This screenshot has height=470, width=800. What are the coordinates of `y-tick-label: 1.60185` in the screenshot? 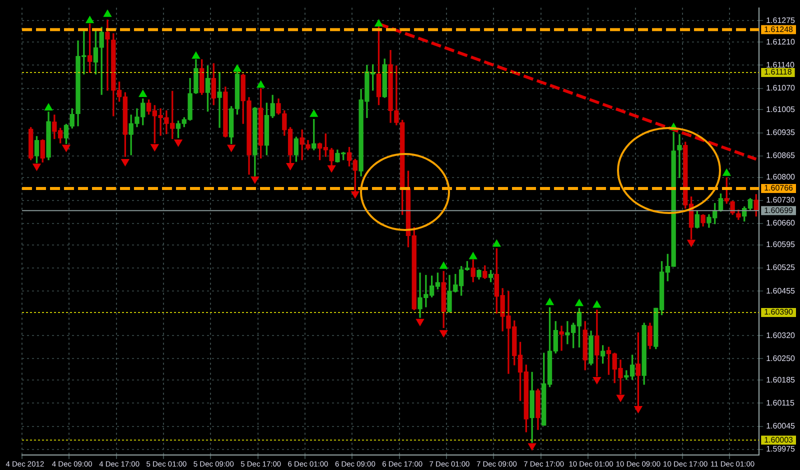 It's located at (781, 379).